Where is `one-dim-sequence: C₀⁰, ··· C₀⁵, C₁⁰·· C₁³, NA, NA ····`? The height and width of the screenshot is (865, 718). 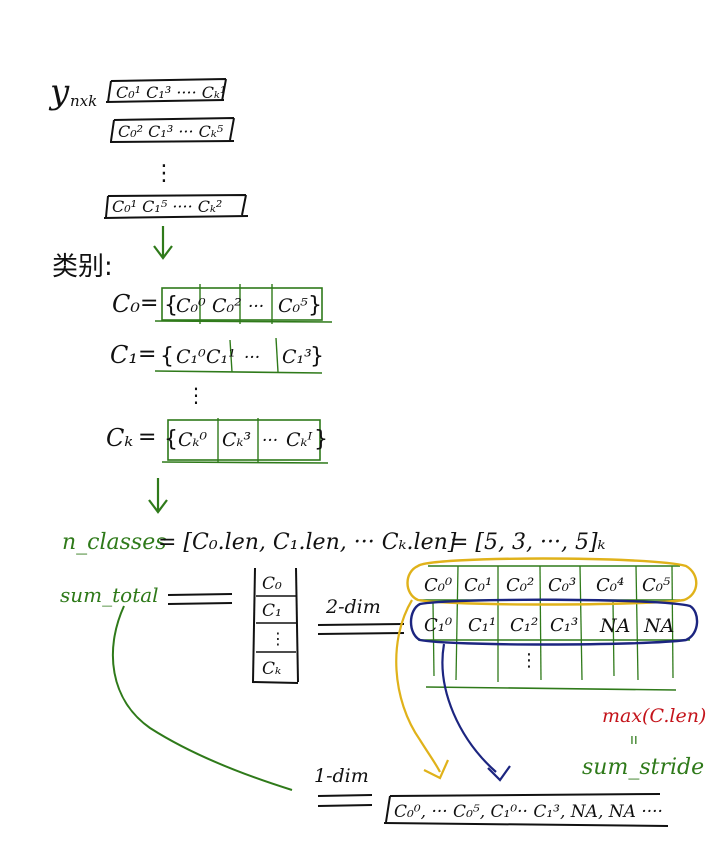
one-dim-sequence: C₀⁰, ··· C₀⁵, C₁⁰·· C₁³, NA, NA ···· is located at coordinates (528, 812).